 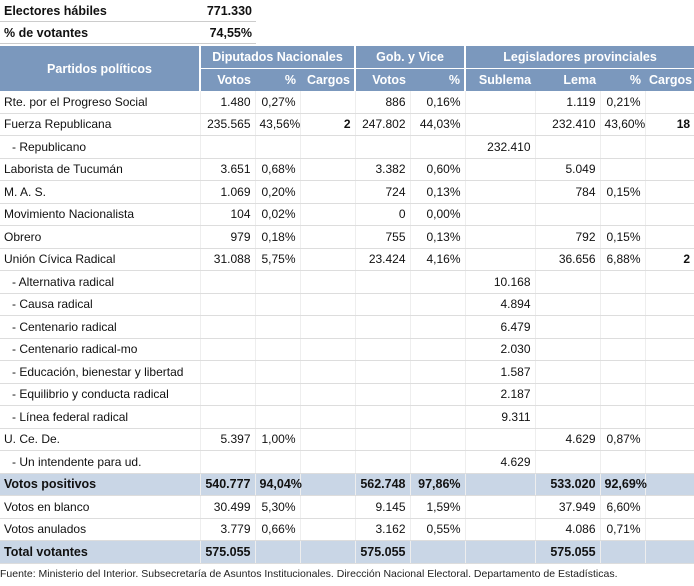 I want to click on cell: 5,75%, so click(x=277, y=259).